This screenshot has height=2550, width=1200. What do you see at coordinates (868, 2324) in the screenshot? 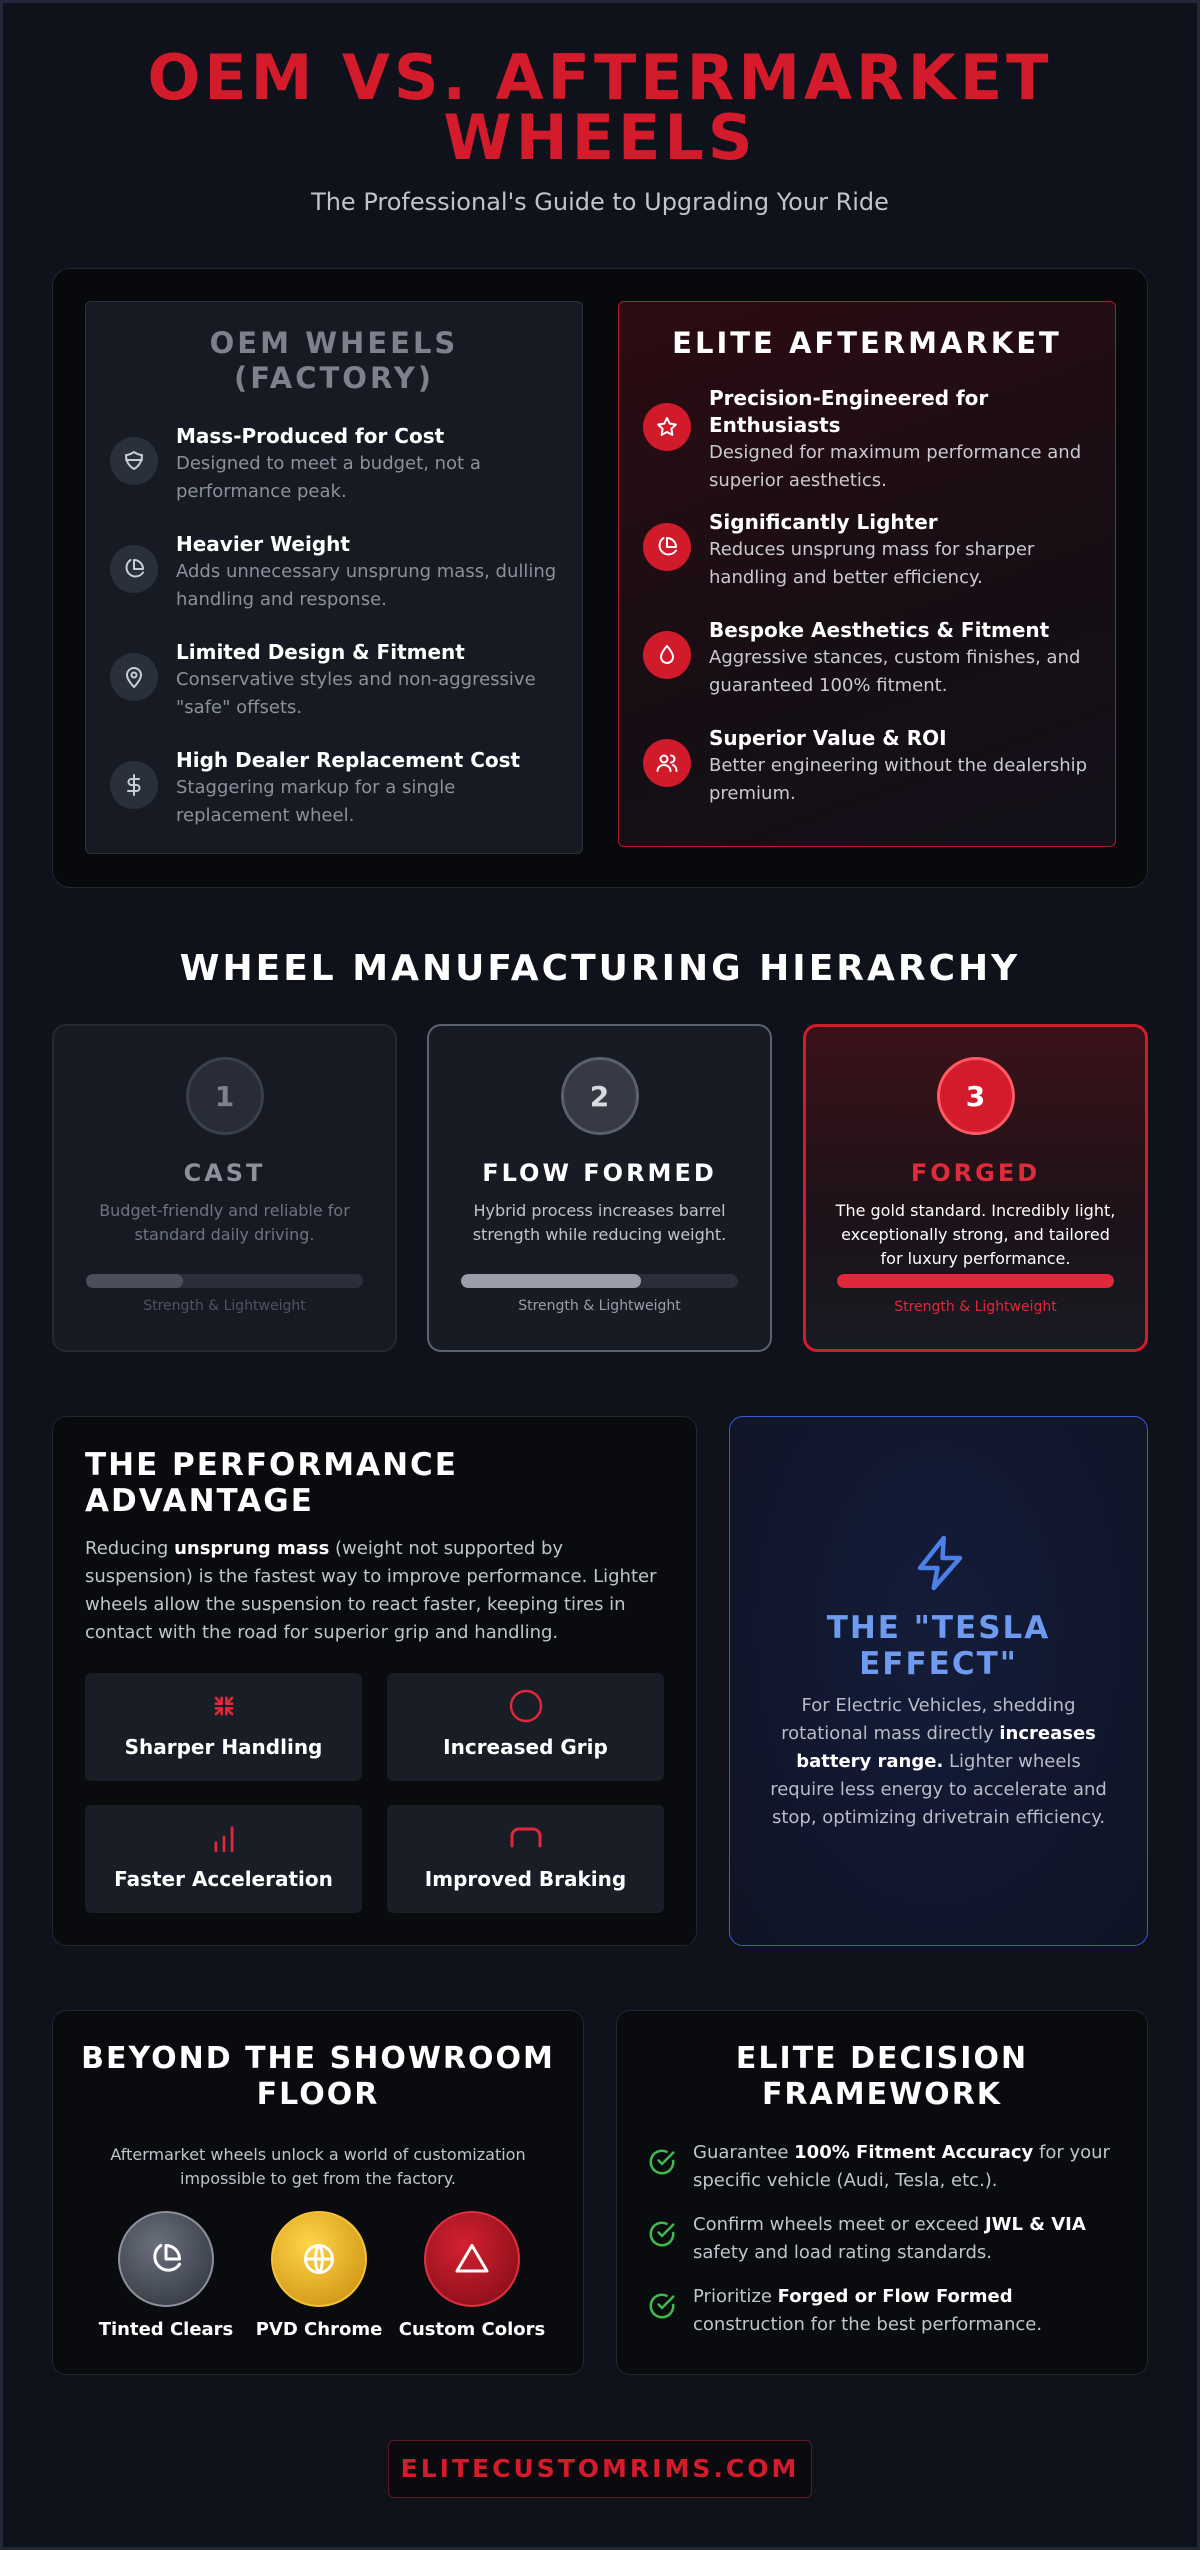
I see `framework-text: construction for the best performance.` at bounding box center [868, 2324].